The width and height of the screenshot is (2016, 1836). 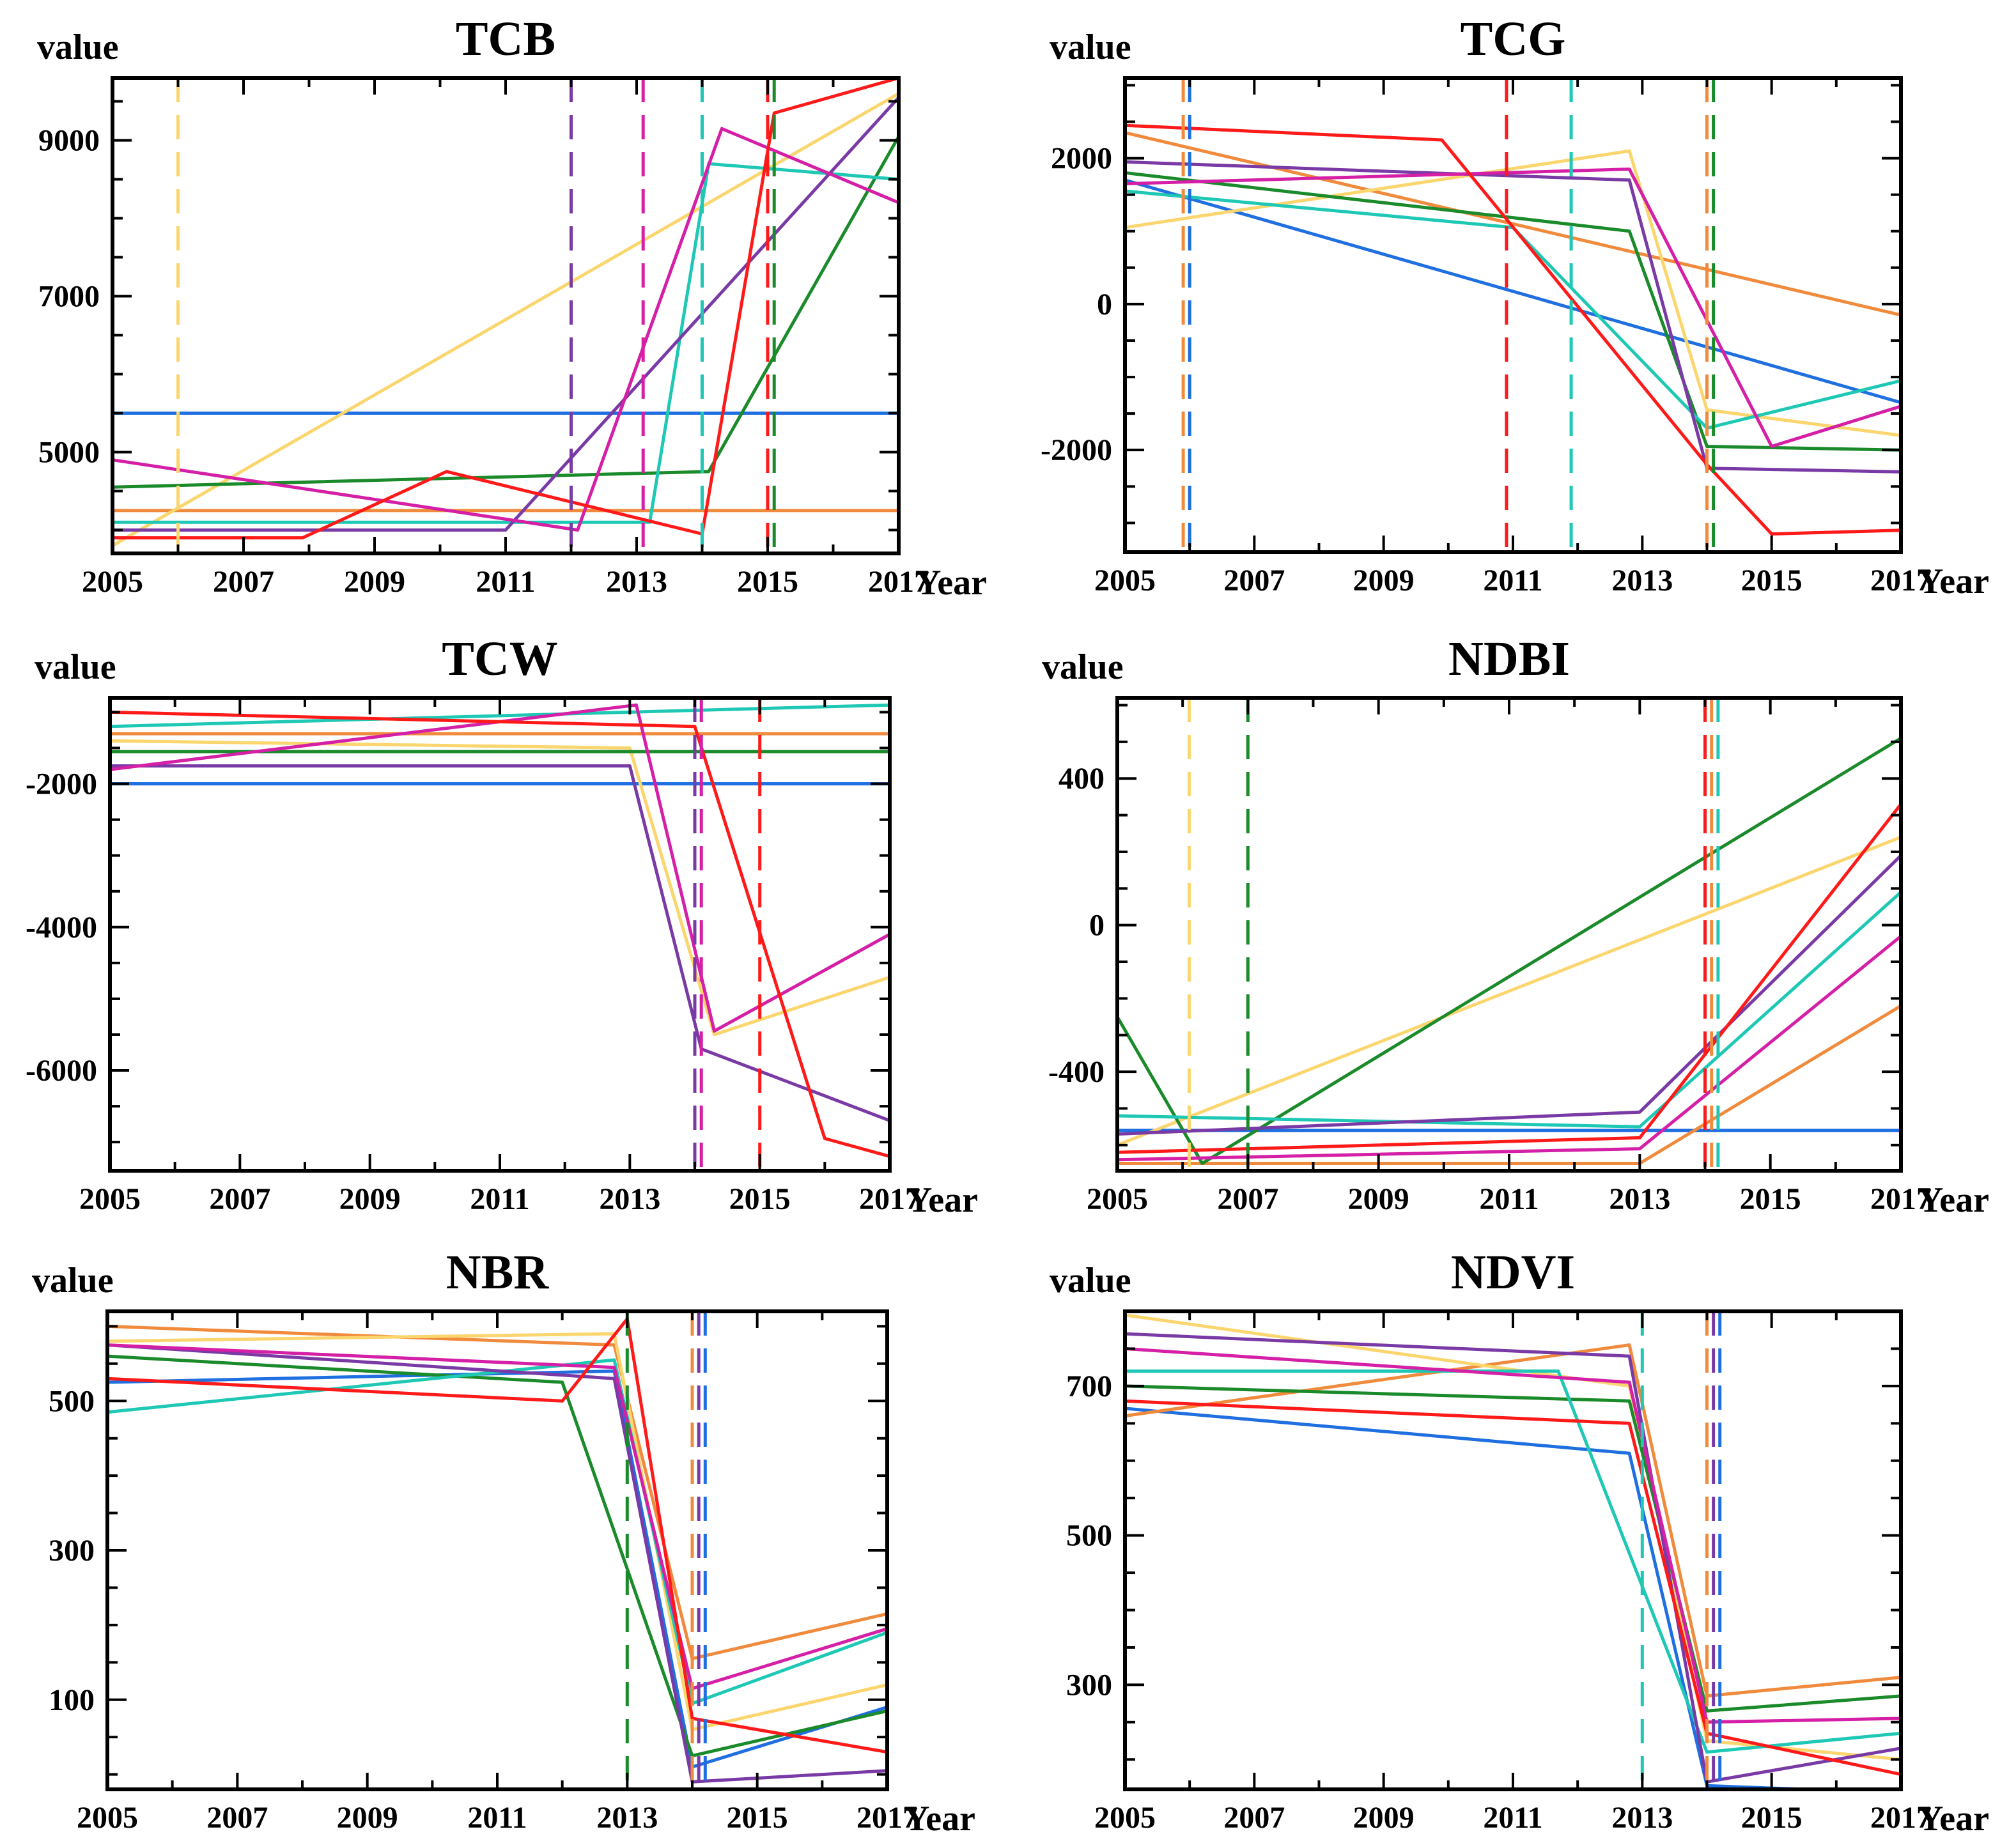 I want to click on y-tick-label: 400, so click(x=1081, y=779).